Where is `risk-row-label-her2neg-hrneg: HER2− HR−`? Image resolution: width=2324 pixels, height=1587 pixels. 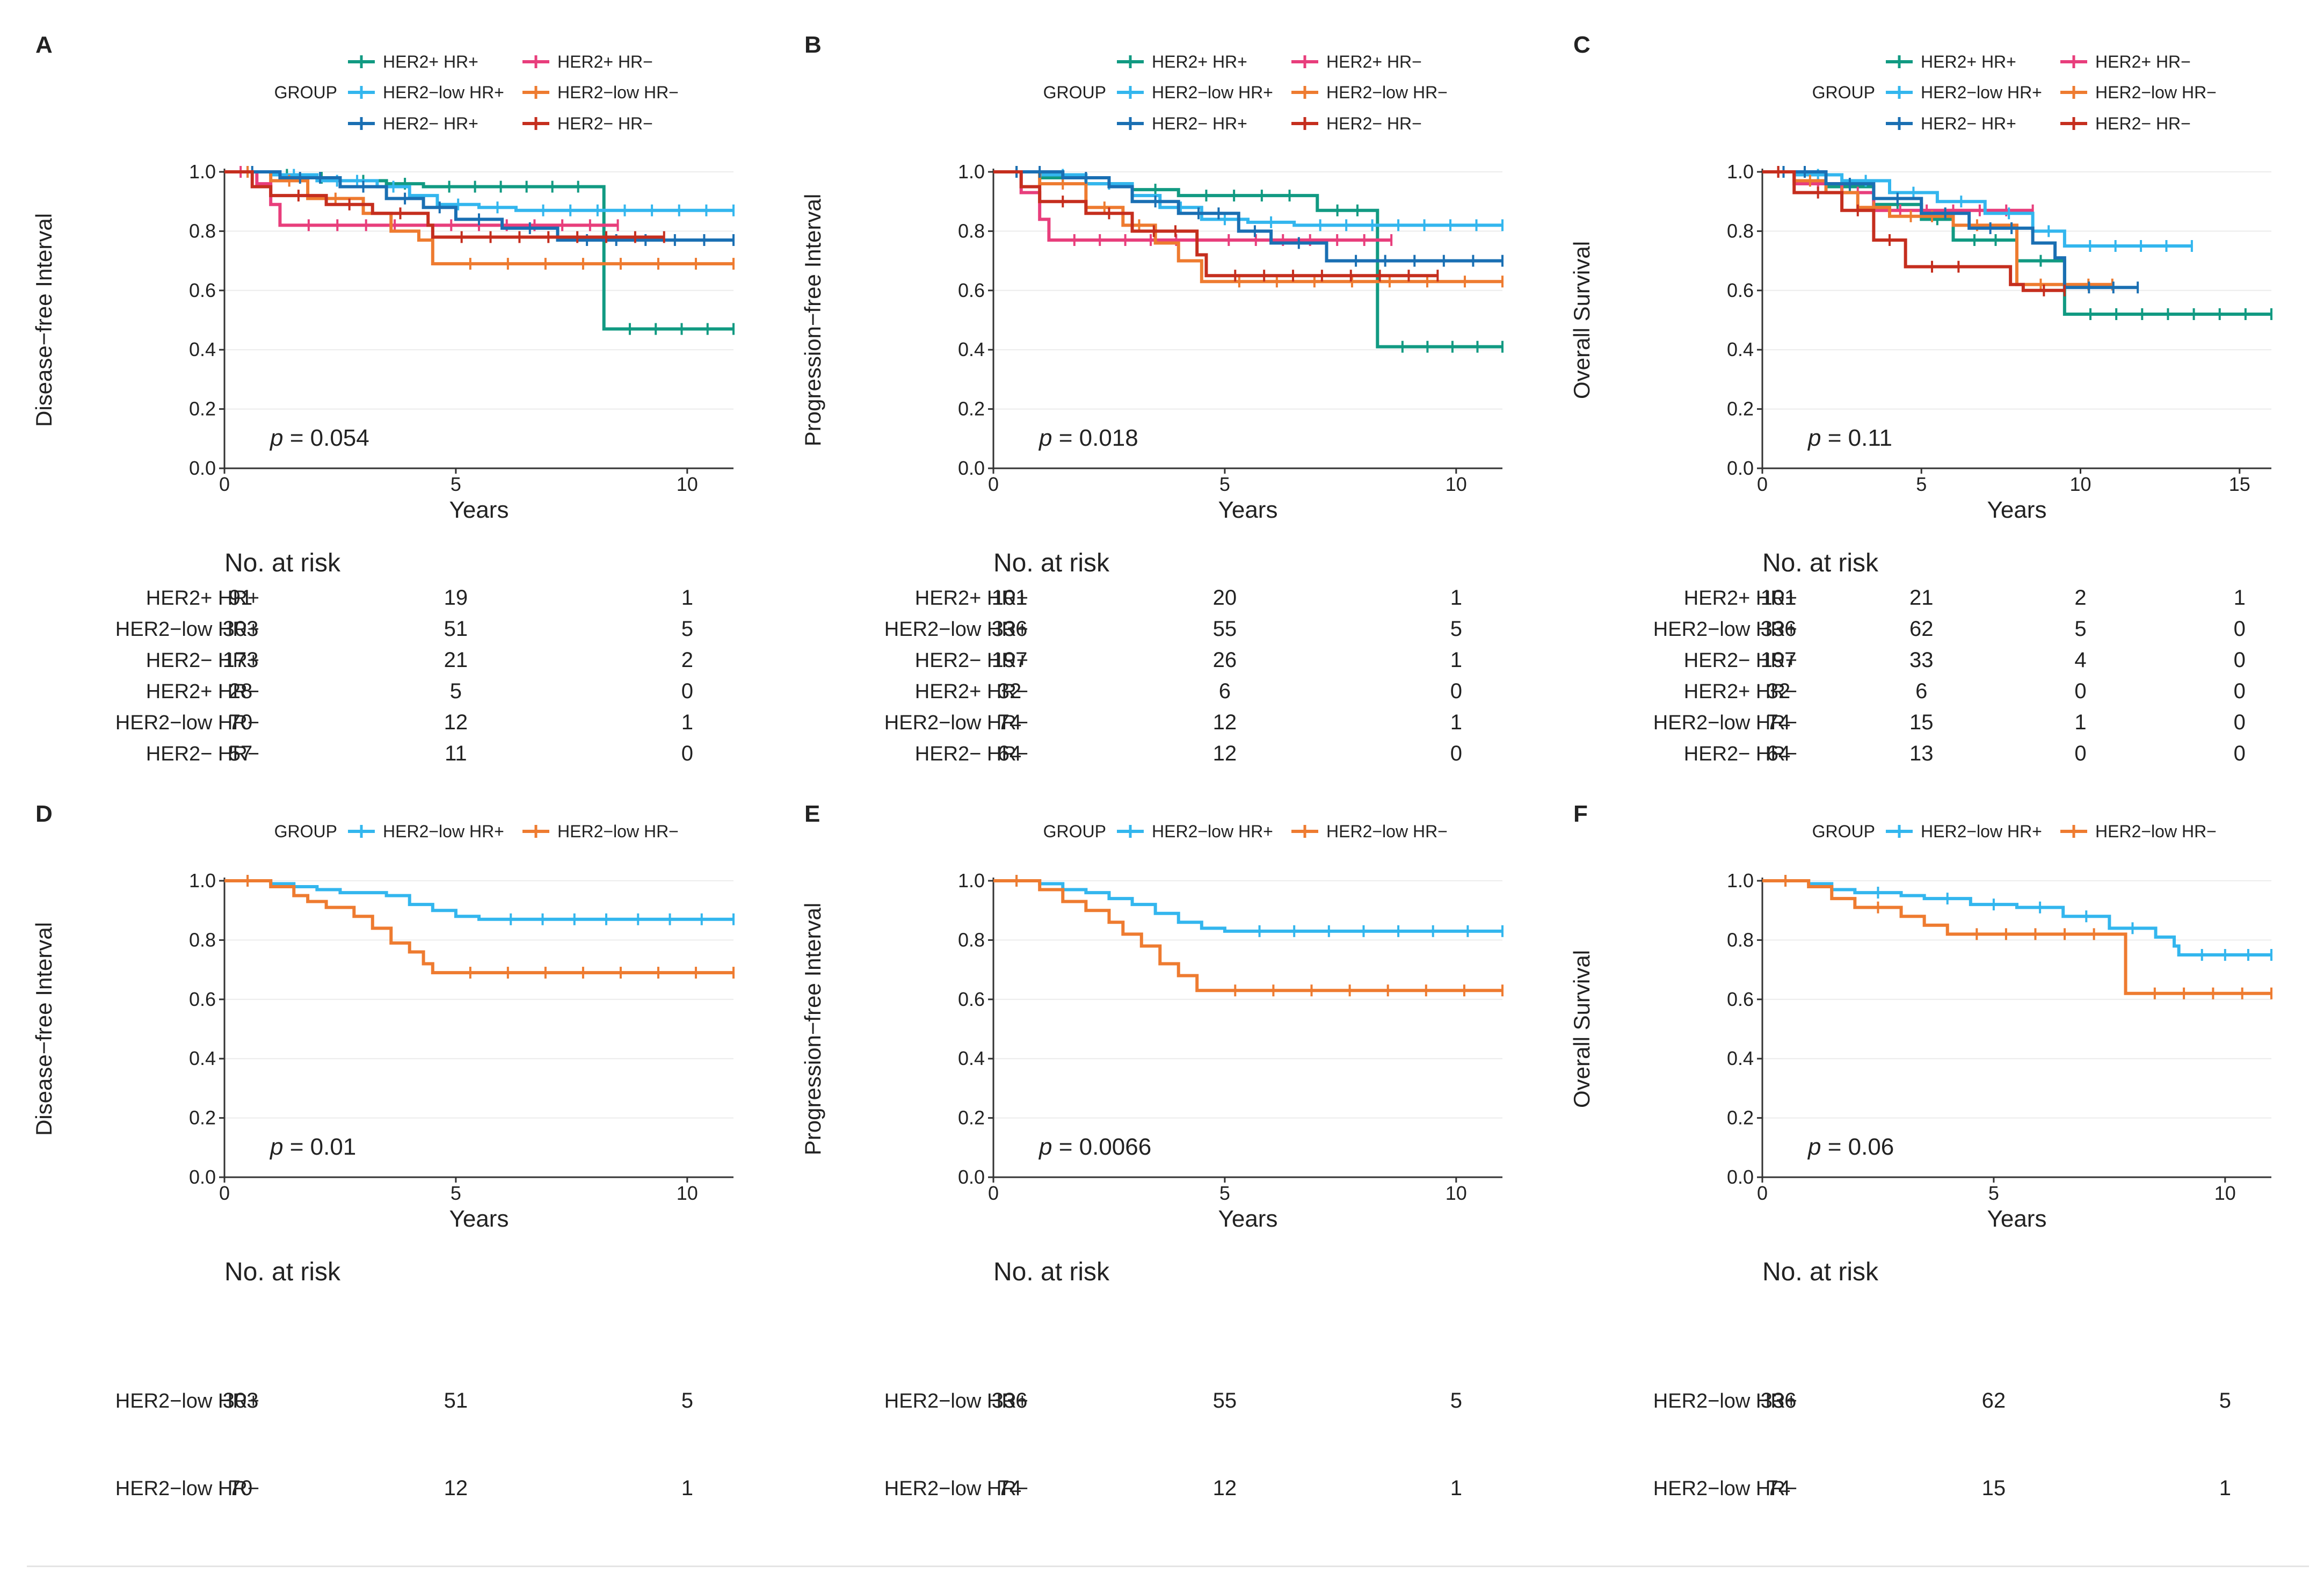 risk-row-label-her2neg-hrneg: HER2− HR− is located at coordinates (203, 754).